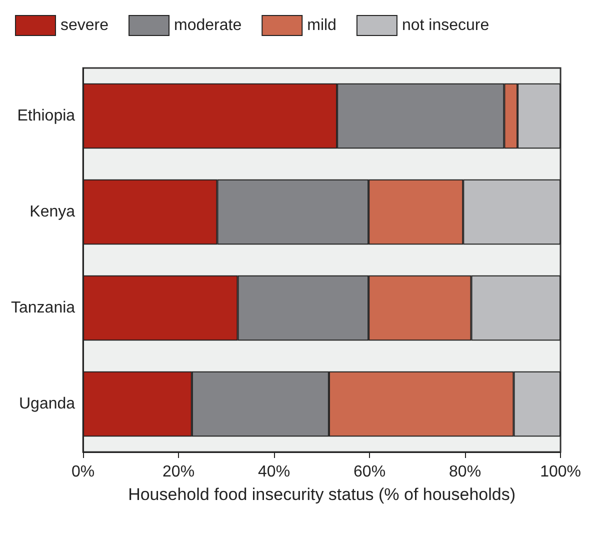 This screenshot has width=592, height=543. Describe the element at coordinates (53, 212) in the screenshot. I see `y-tick-label: Kenya` at that location.